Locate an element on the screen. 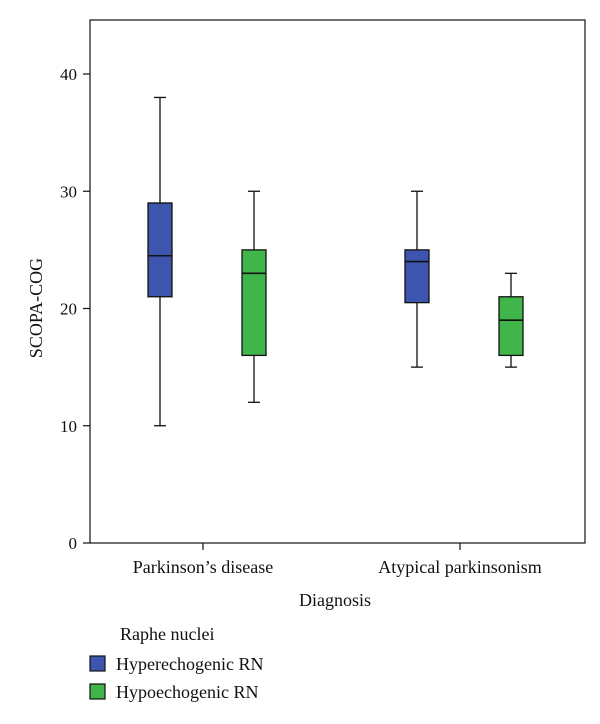 Image resolution: width=600 pixels, height=724 pixels. legend-title: Raphe nuclei is located at coordinates (167, 634).